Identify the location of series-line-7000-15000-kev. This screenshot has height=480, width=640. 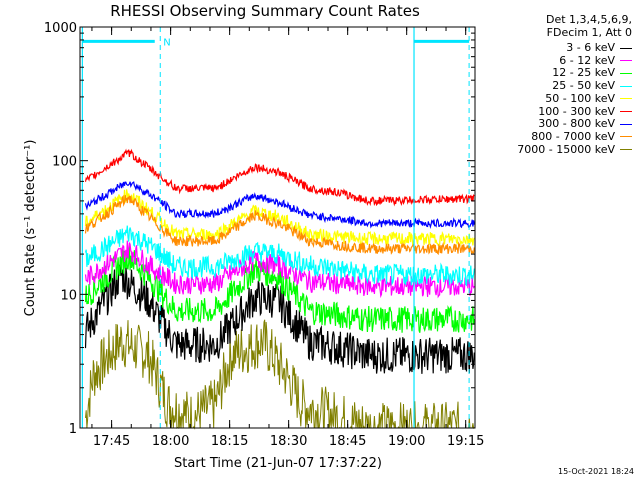
(280, 374).